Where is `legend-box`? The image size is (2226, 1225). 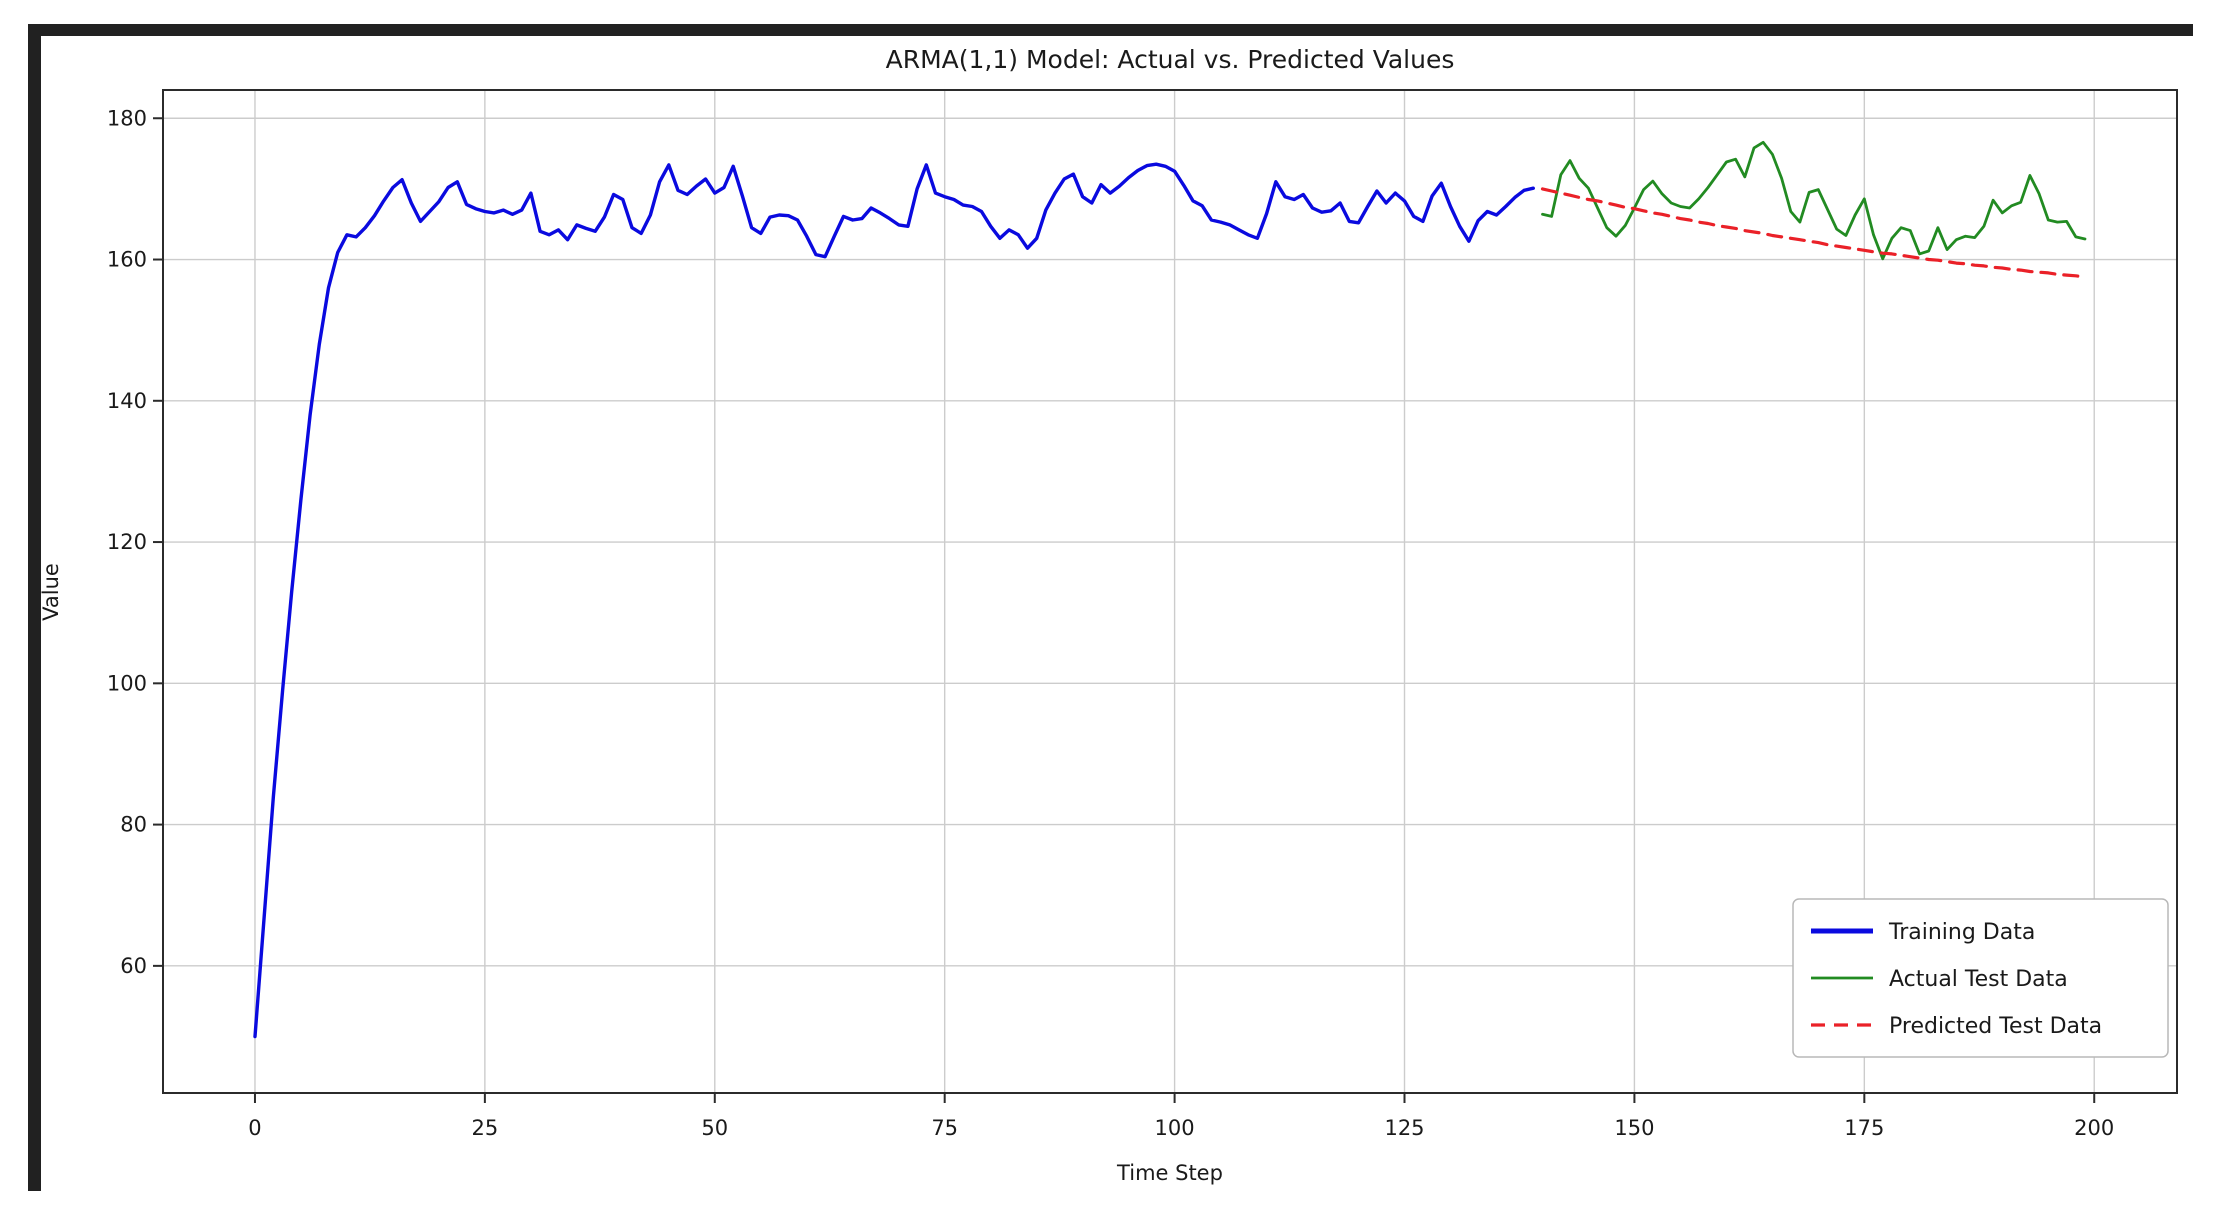
legend-box is located at coordinates (1980, 978).